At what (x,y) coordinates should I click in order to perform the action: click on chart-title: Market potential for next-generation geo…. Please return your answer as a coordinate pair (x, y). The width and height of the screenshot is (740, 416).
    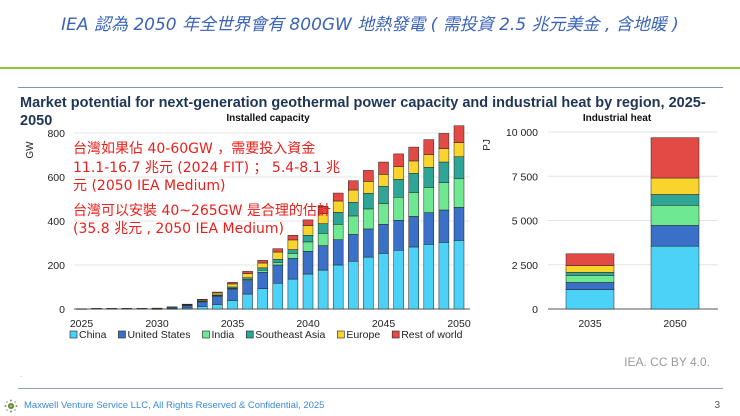
    Looking at the image, I should click on (363, 112).